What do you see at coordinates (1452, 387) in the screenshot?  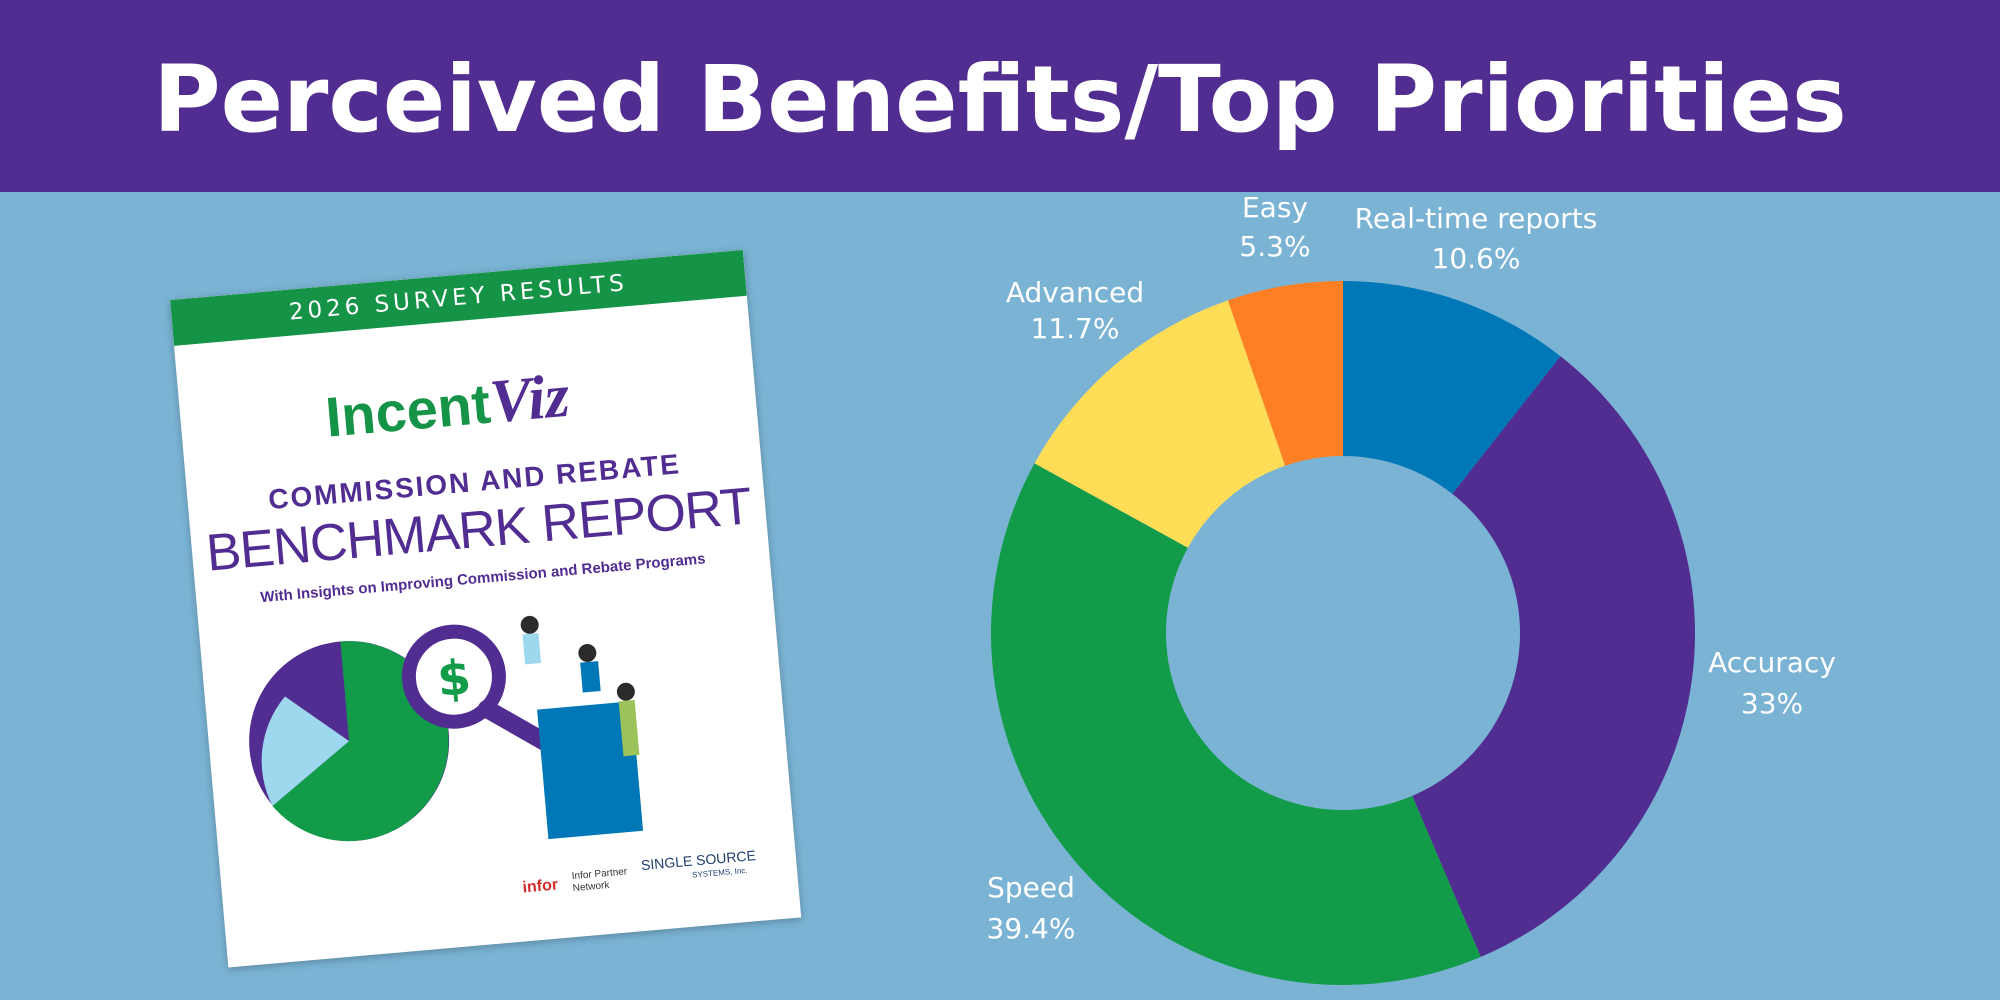 I see `slice-real-time-reports` at bounding box center [1452, 387].